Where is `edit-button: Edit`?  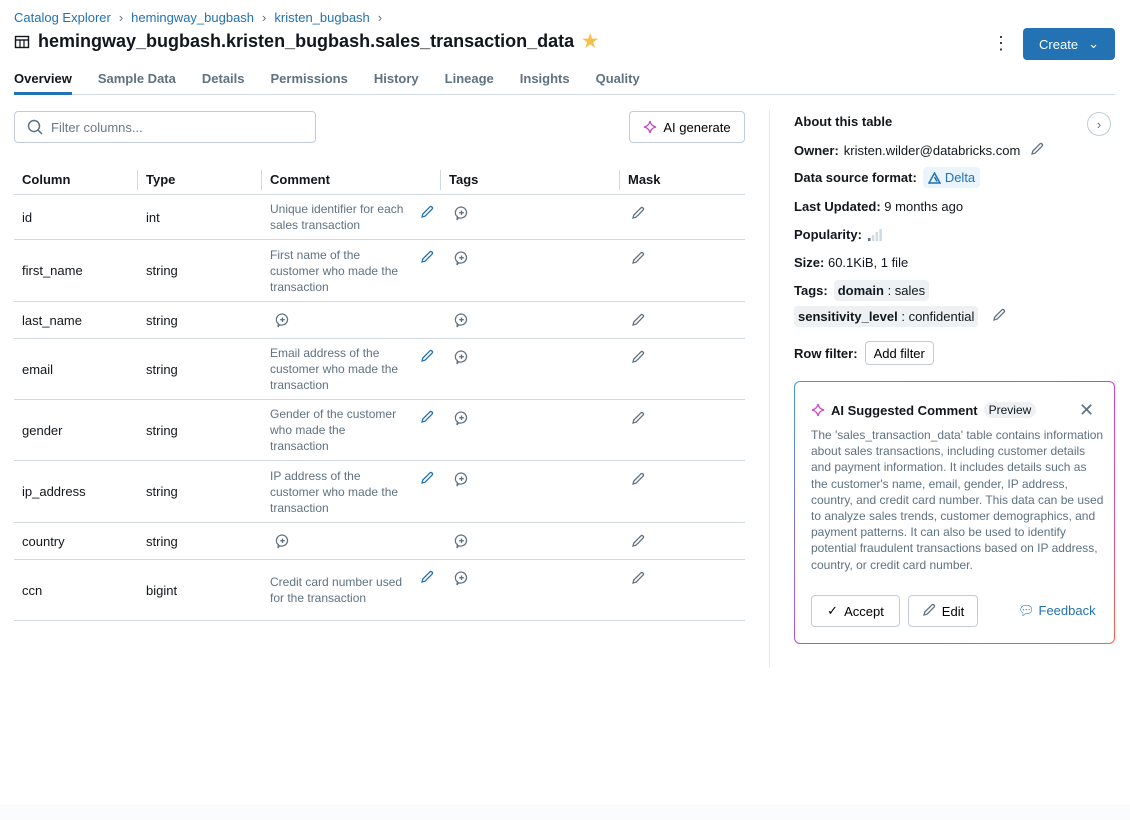
edit-button: Edit is located at coordinates (943, 611).